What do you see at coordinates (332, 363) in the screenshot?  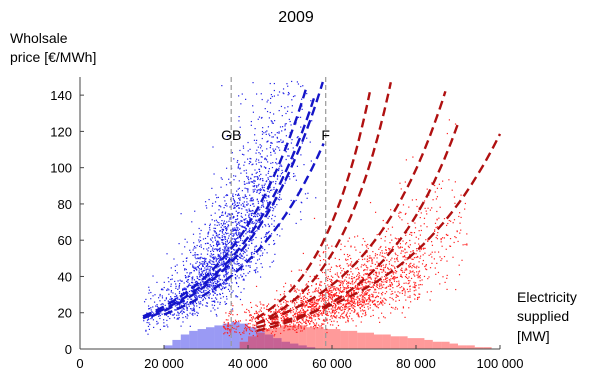 I see `x-tick-label-3: 60 000` at bounding box center [332, 363].